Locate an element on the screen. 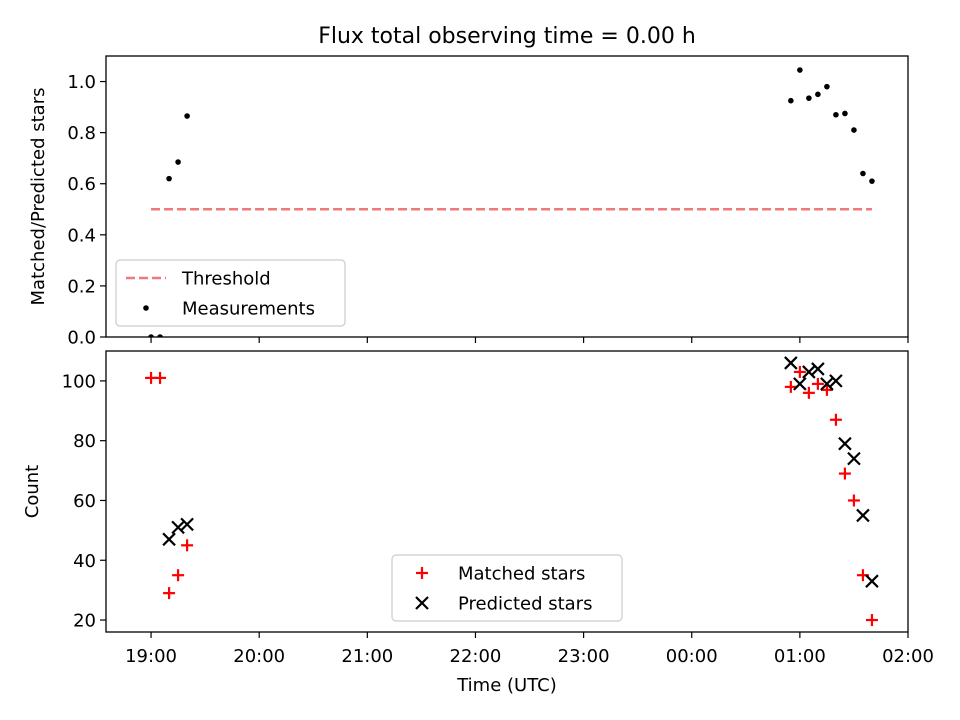 The height and width of the screenshot is (720, 960). y-tick-label: 0.6 is located at coordinates (81, 184).